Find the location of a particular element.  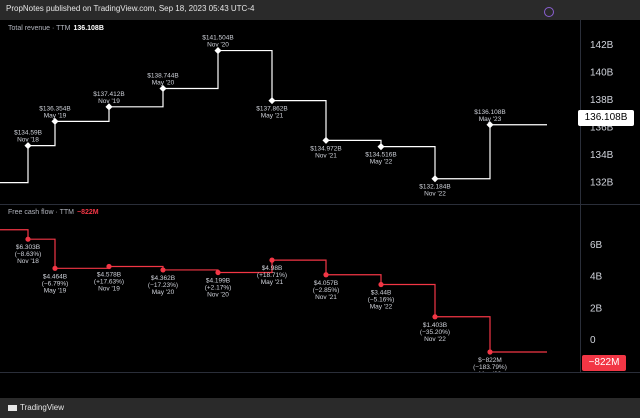

fcf-data-label: $3.44B is located at coordinates (381, 293).